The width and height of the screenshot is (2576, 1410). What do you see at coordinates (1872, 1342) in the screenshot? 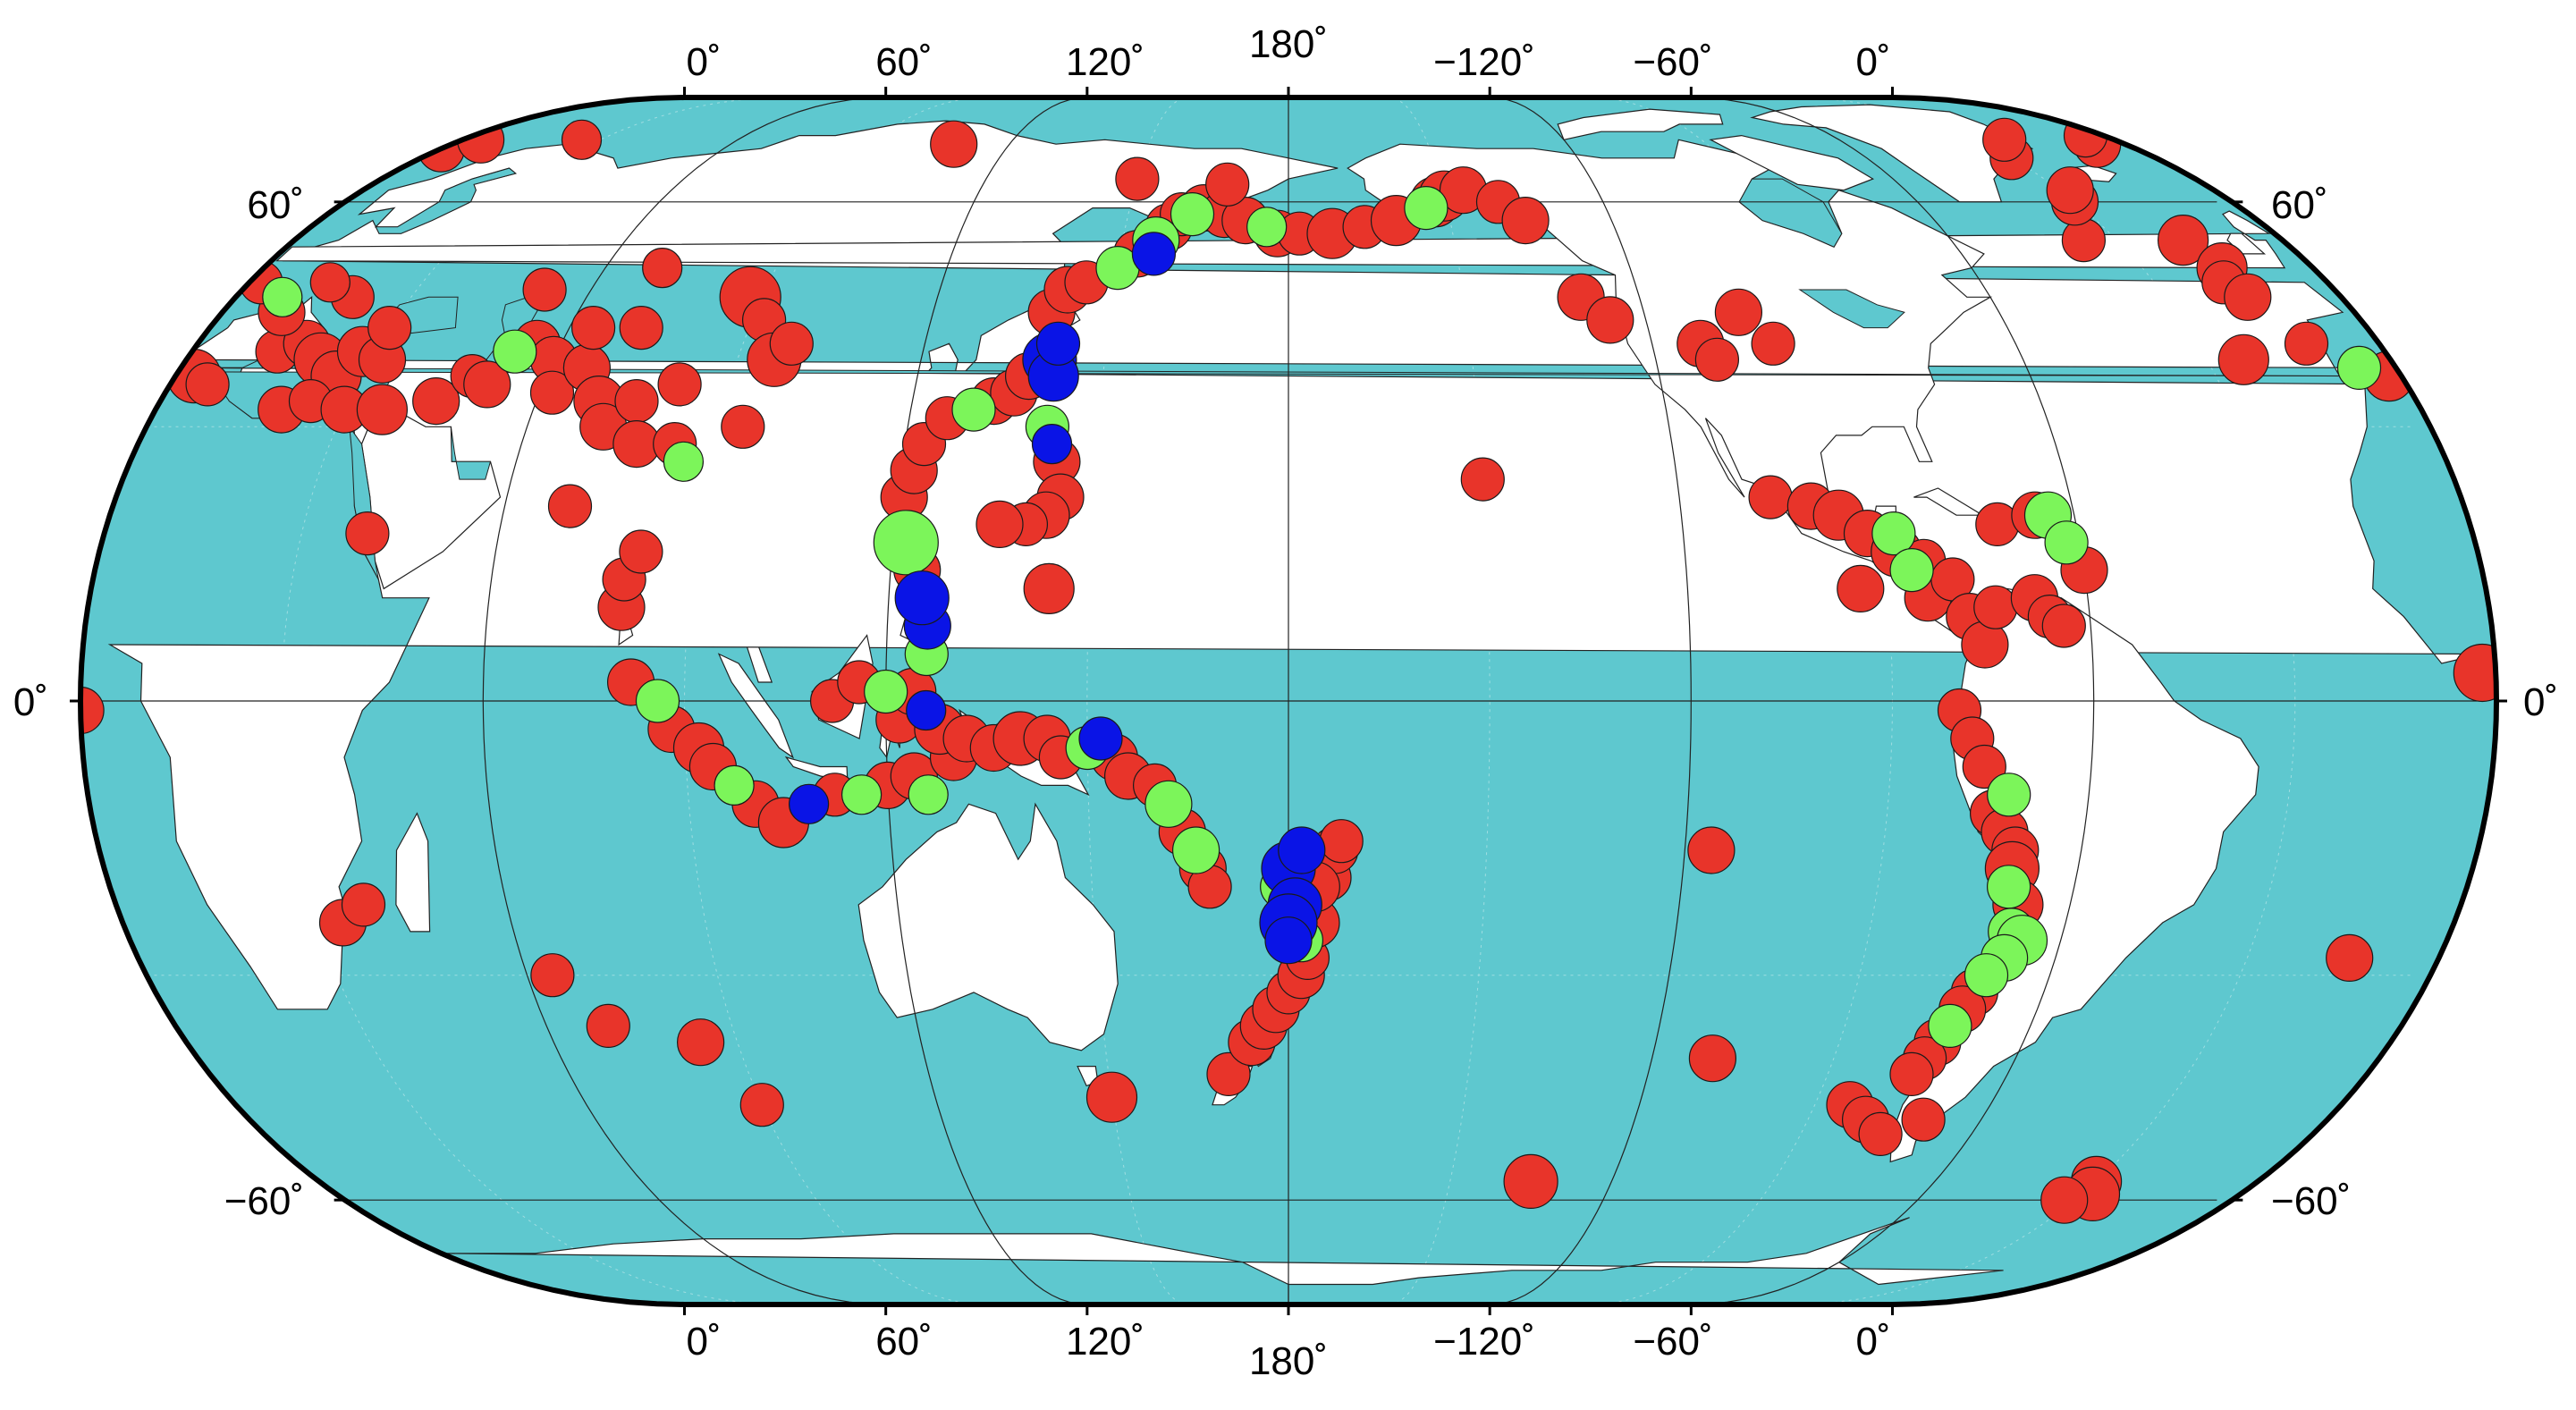
I see `bottom-label-0-right: 0˚` at bounding box center [1872, 1342].